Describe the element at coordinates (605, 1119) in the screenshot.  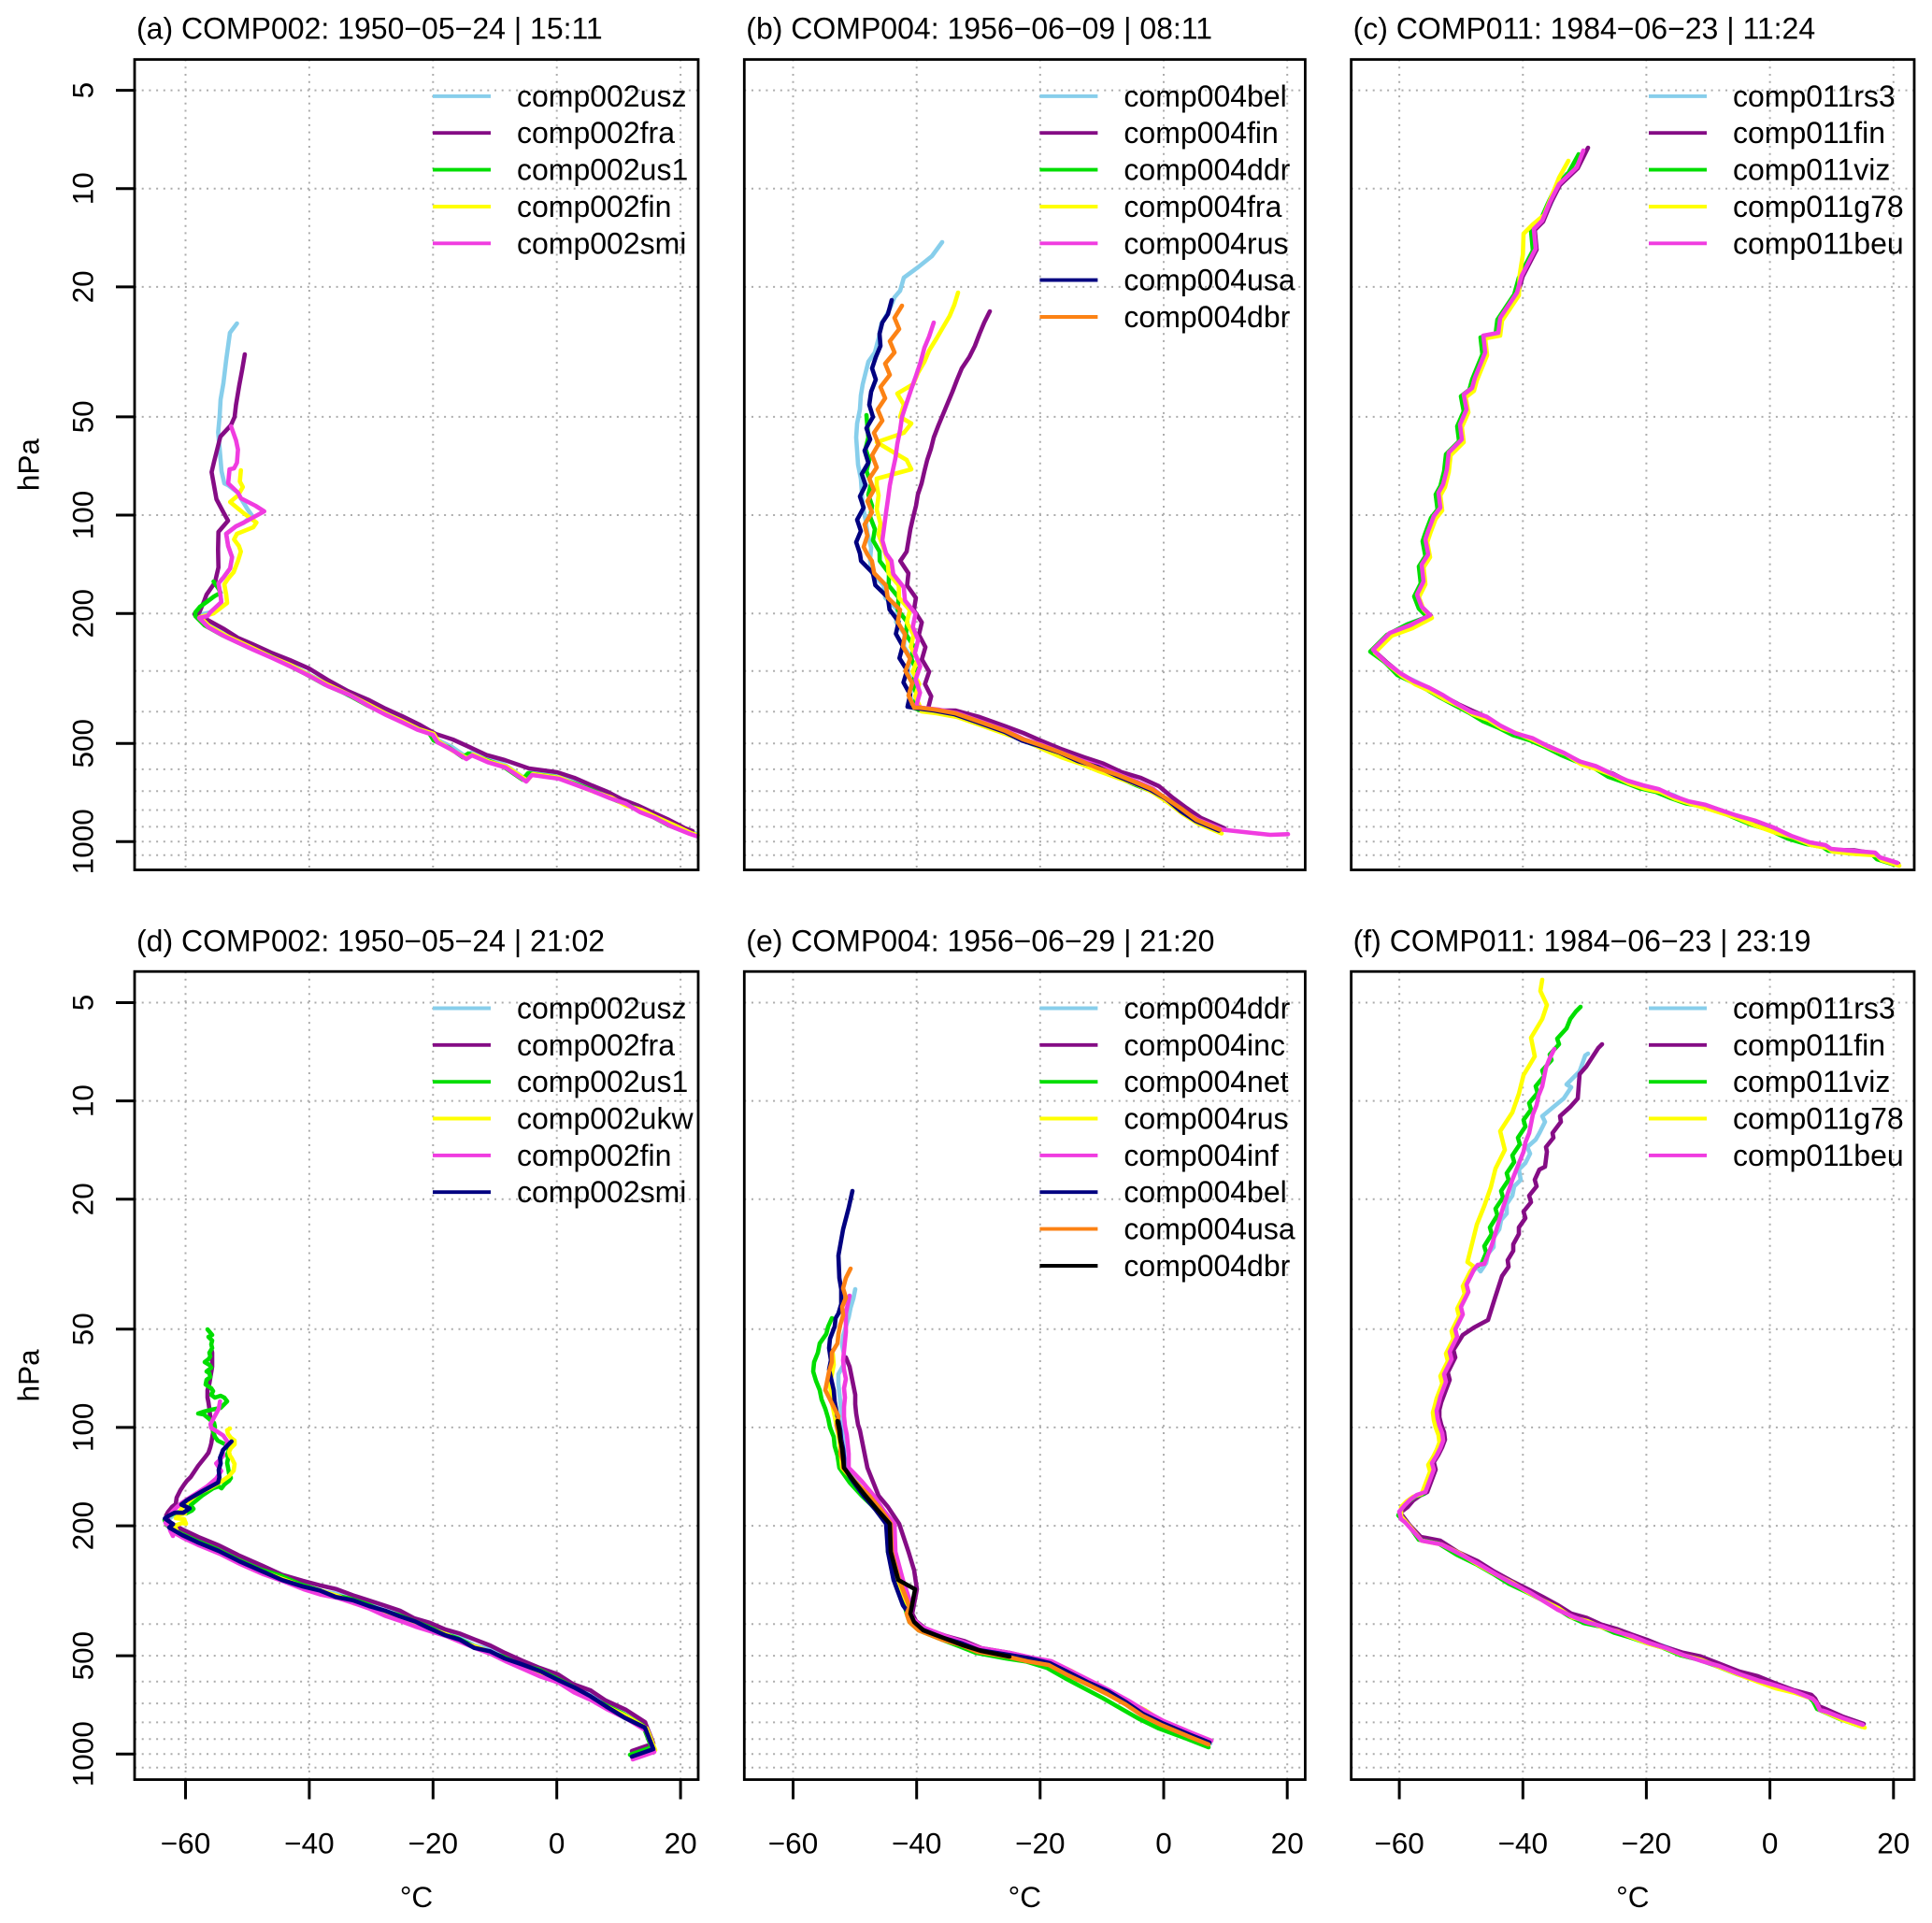
I see `svg-text: comp002ukw` at that location.